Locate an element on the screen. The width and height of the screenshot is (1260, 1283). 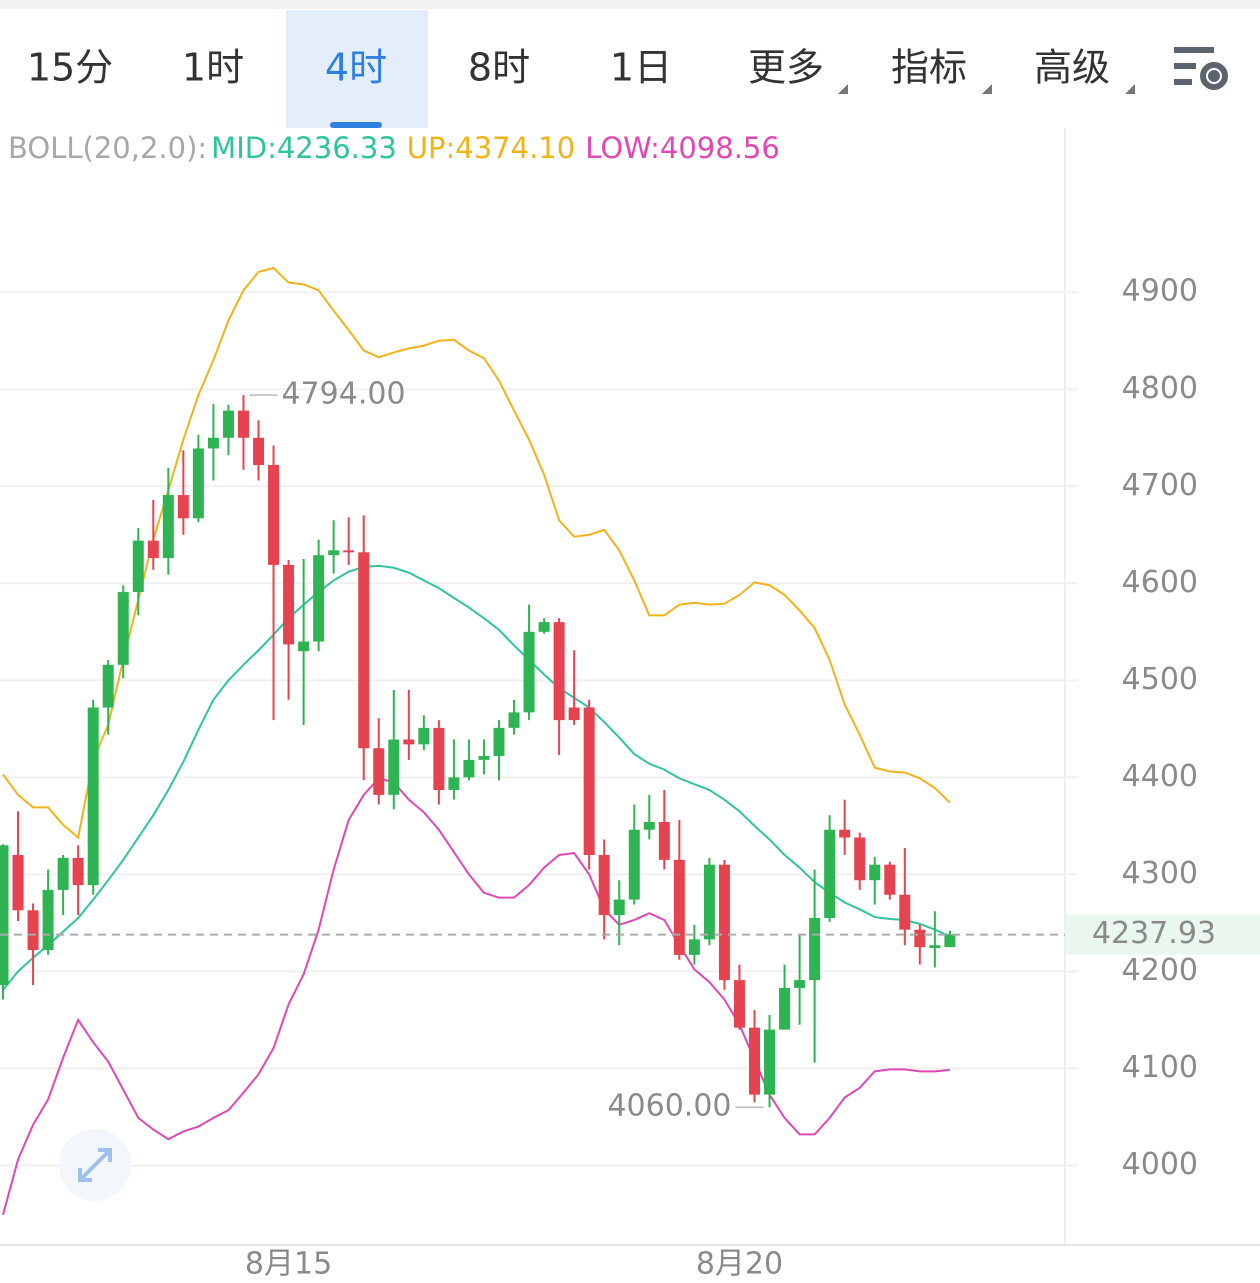
y-tick-label: 4100 is located at coordinates (1160, 1067).